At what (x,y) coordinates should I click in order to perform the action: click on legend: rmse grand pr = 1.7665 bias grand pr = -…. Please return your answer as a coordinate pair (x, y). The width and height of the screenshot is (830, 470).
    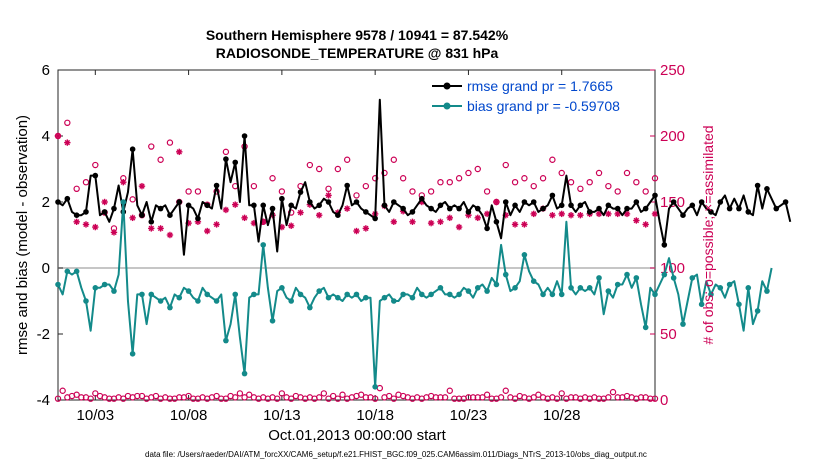
    Looking at the image, I should click on (537, 95).